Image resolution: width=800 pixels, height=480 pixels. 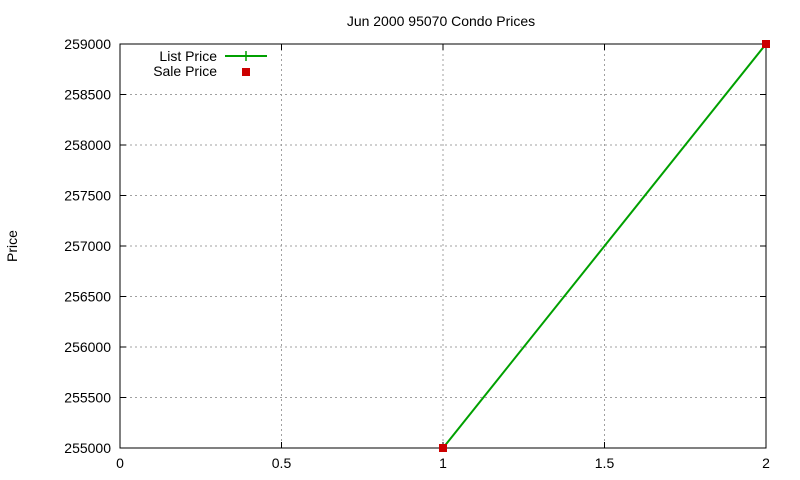 I want to click on legend-square-icon, so click(x=246, y=72).